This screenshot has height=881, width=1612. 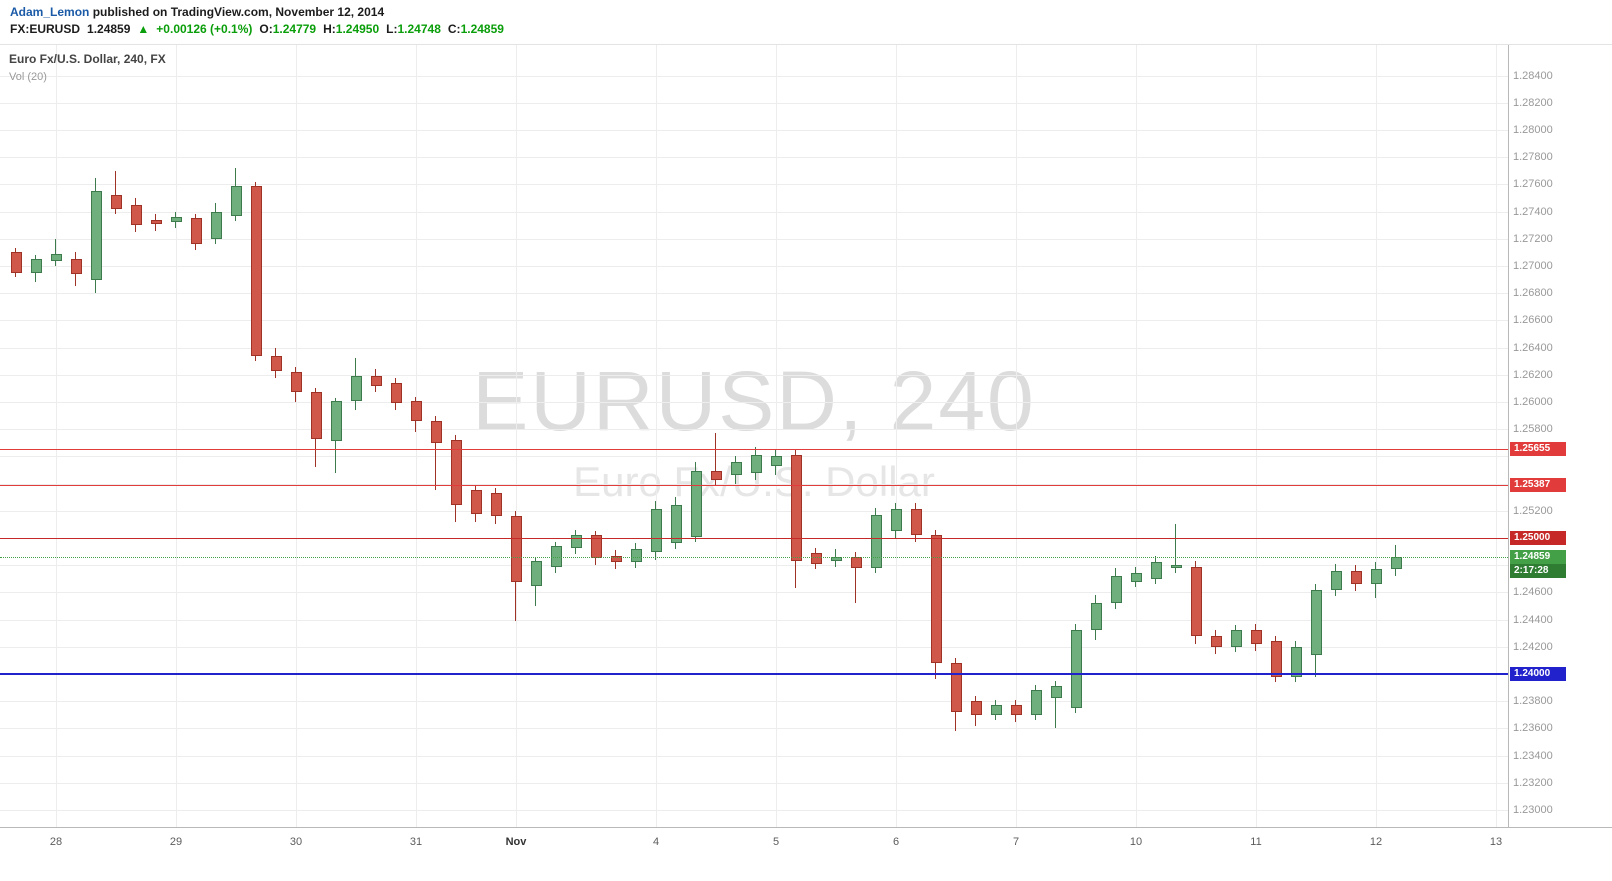 What do you see at coordinates (56, 842) in the screenshot?
I see `time-tick-label: 28` at bounding box center [56, 842].